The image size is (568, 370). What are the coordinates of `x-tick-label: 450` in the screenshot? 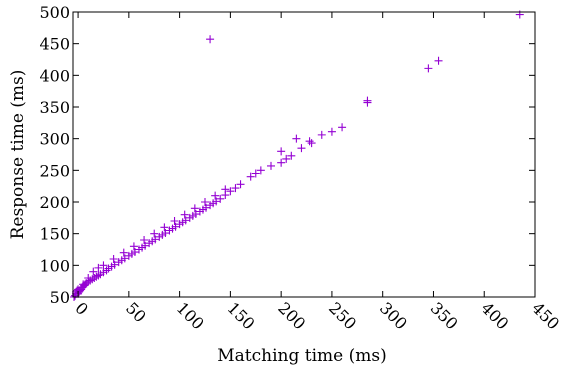 It's located at (545, 315).